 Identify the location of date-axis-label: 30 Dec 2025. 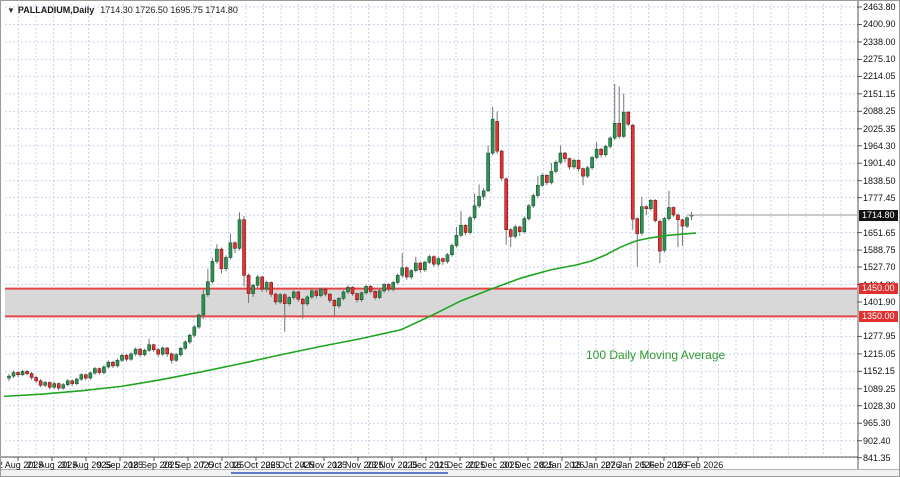
(528, 465).